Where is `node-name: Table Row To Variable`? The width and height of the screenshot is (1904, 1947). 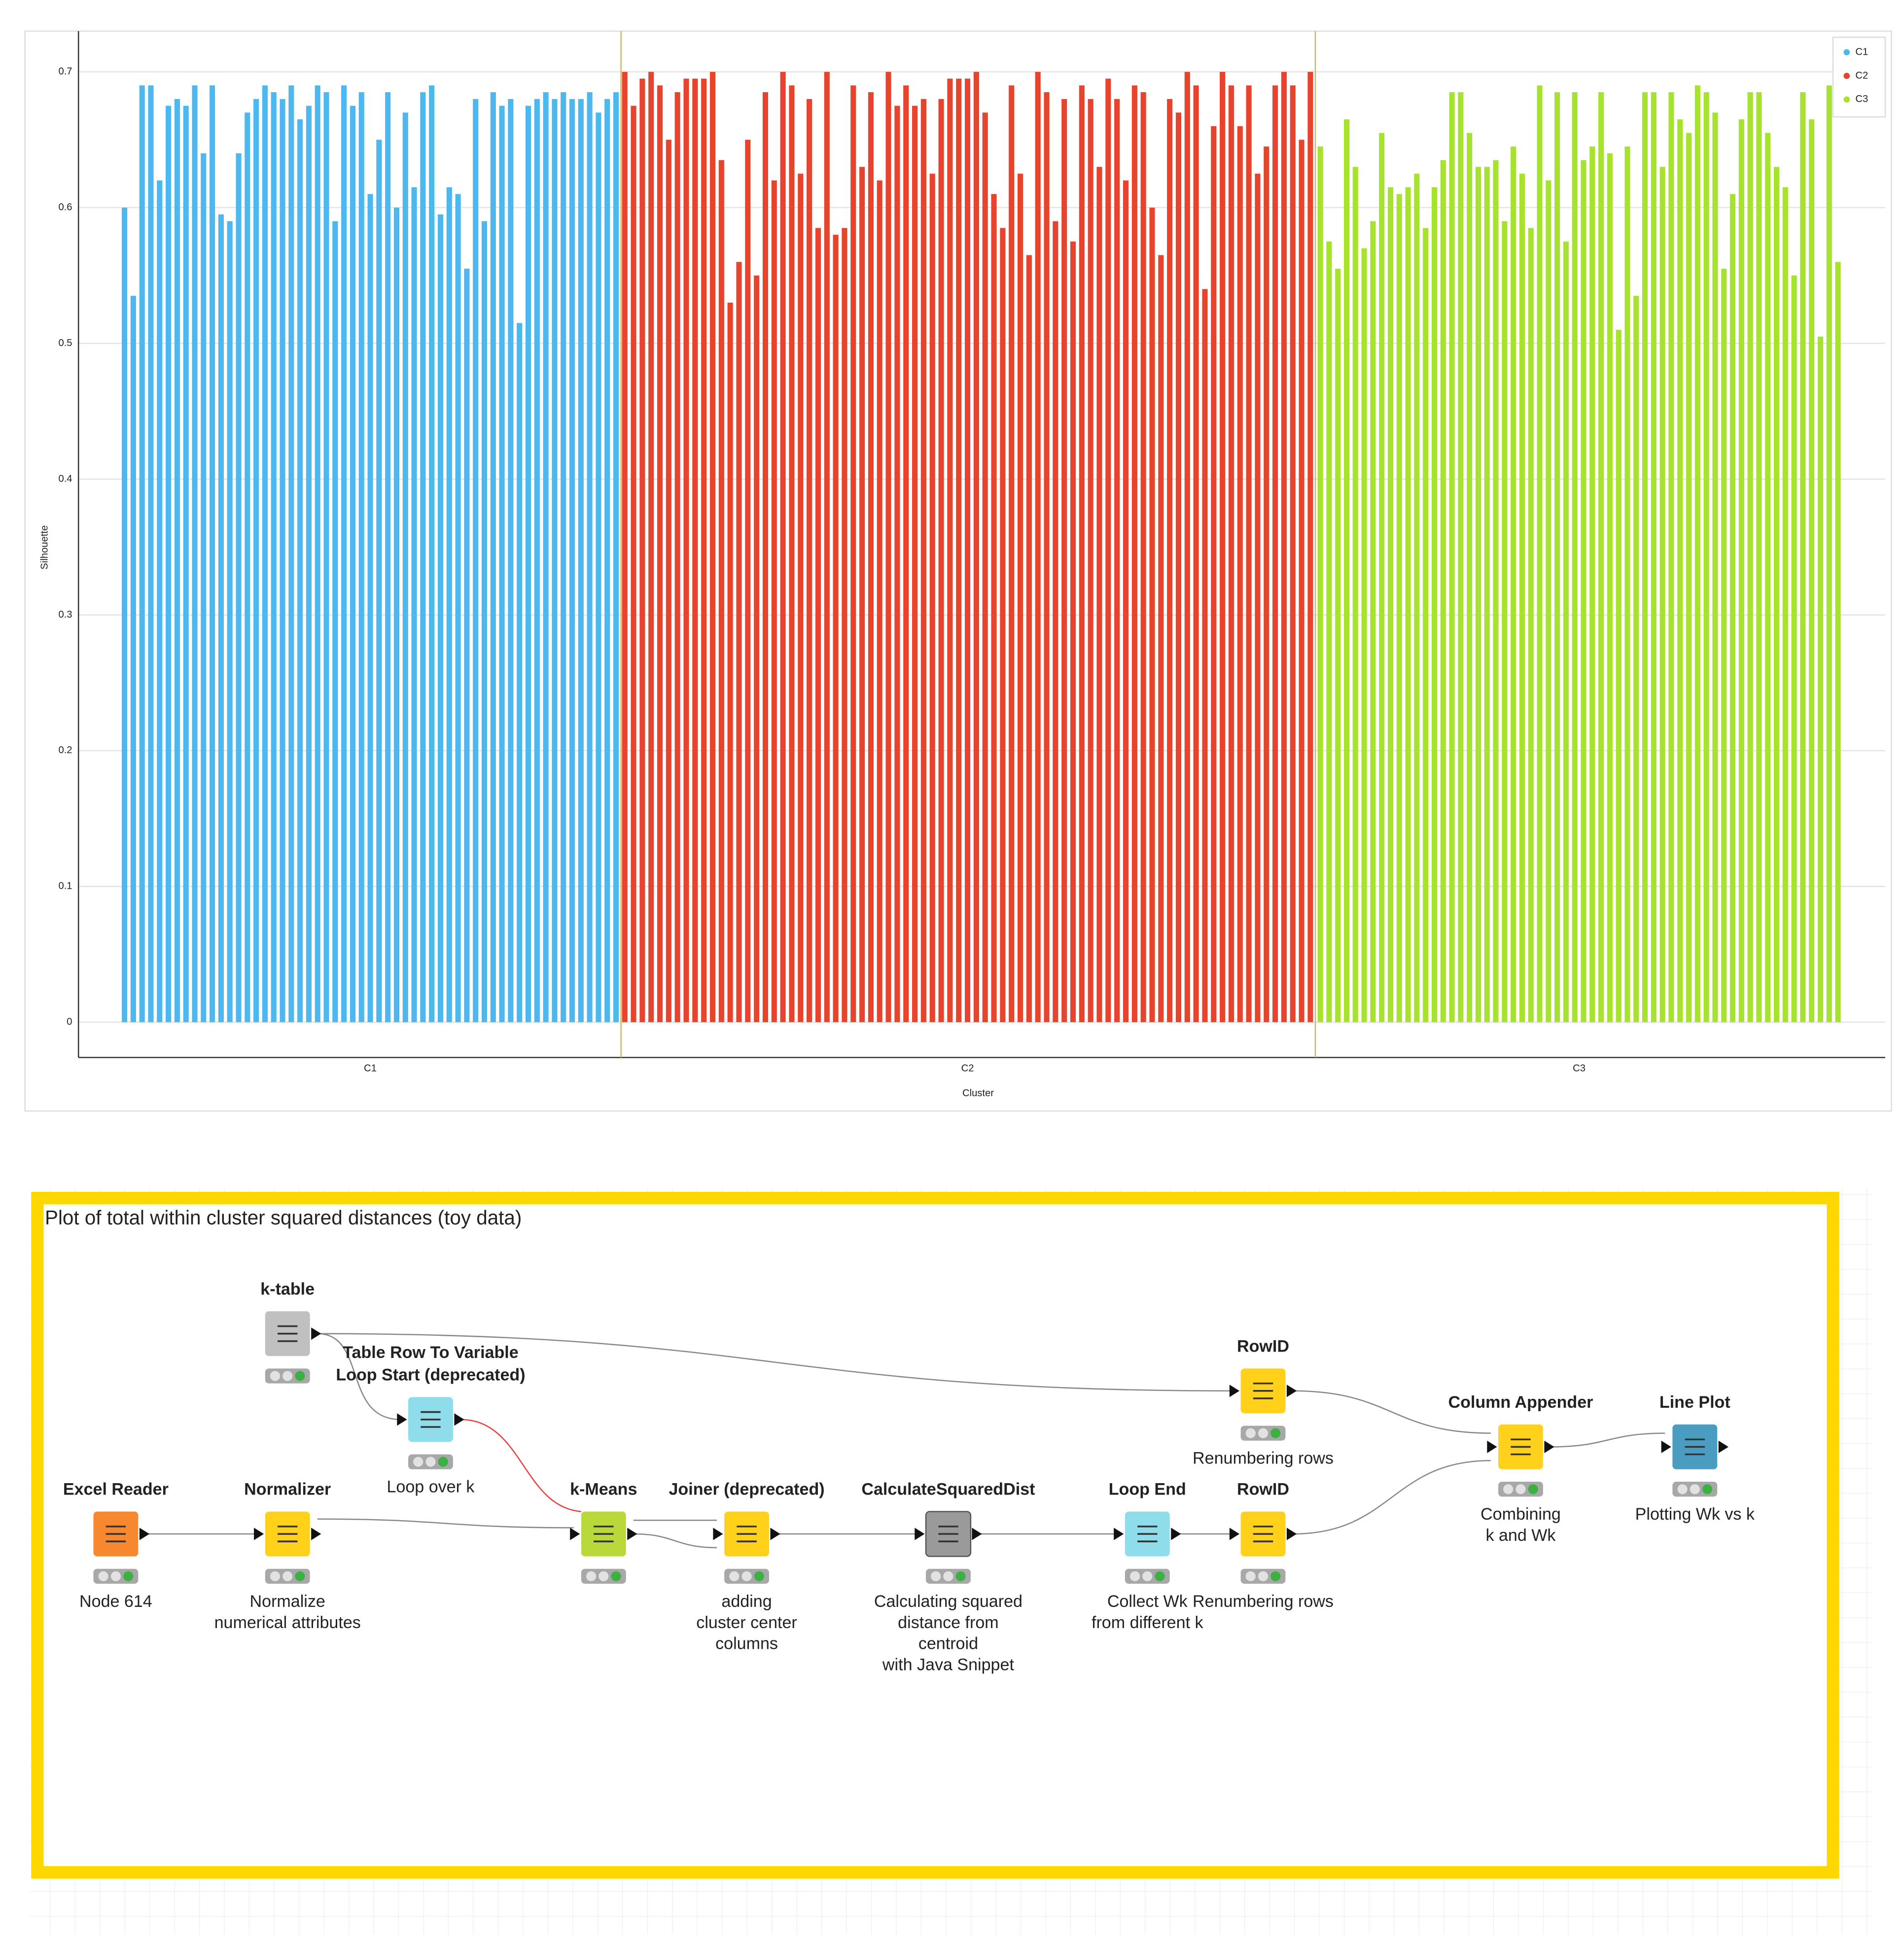 node-name: Table Row To Variable is located at coordinates (430, 1352).